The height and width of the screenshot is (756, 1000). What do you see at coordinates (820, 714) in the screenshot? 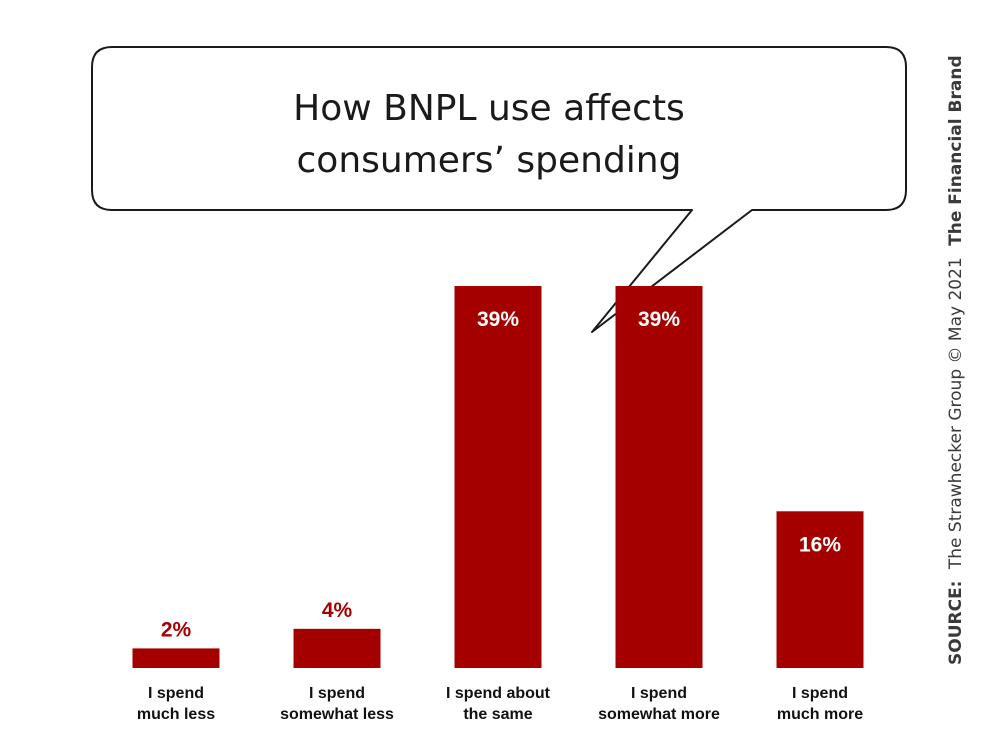
I see `category-label-4-line-1: much more` at bounding box center [820, 714].